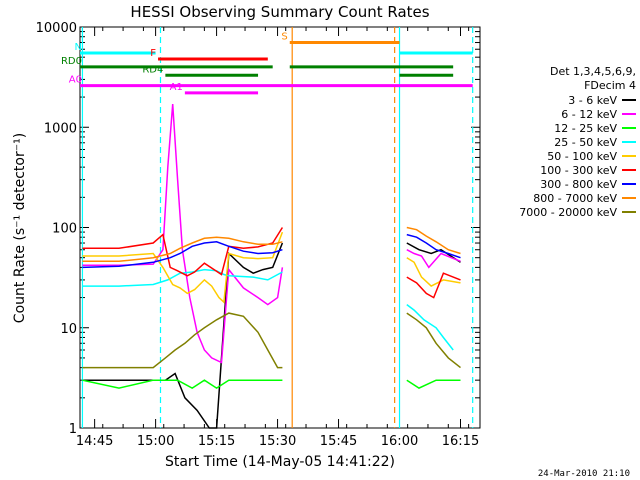 The height and width of the screenshot is (480, 640). Describe the element at coordinates (284, 37) in the screenshot. I see `flag-label: S` at that location.